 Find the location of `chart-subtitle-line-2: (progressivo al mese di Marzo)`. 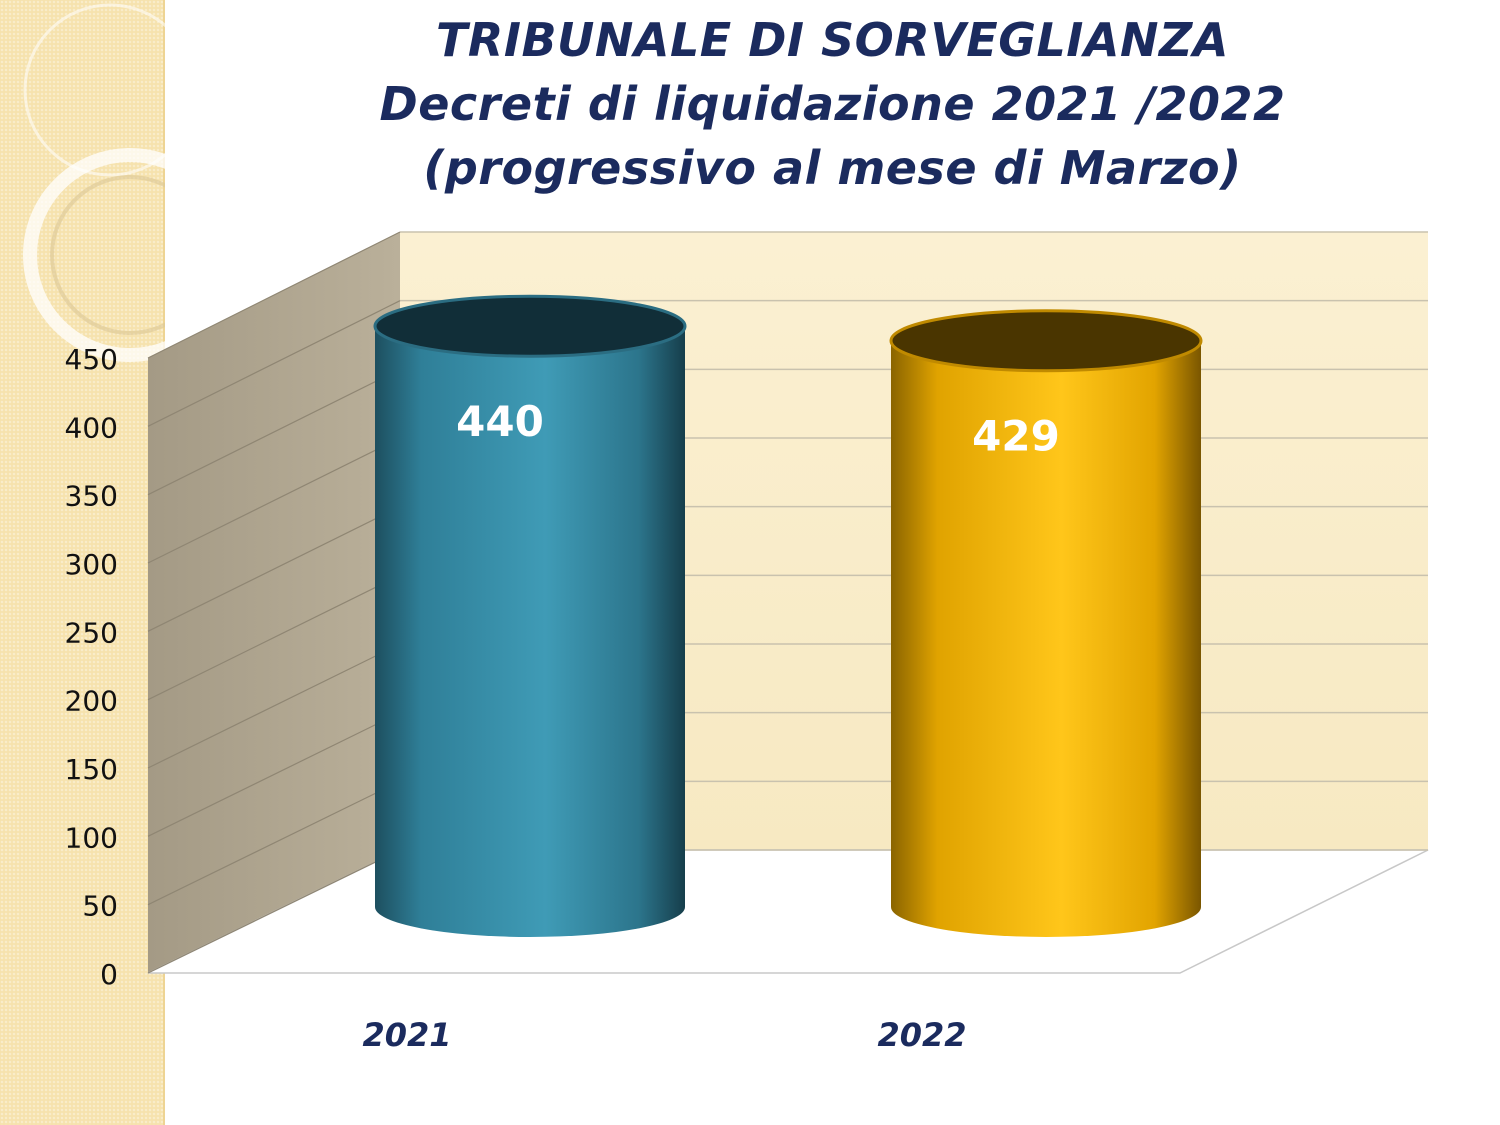

chart-subtitle-line-2: (progressivo al mese di Marzo) is located at coordinates (832, 168).